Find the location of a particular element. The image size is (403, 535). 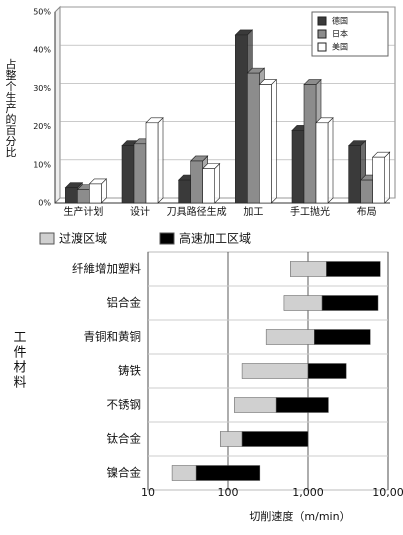

y-tick-label: 40% is located at coordinates (42, 50).